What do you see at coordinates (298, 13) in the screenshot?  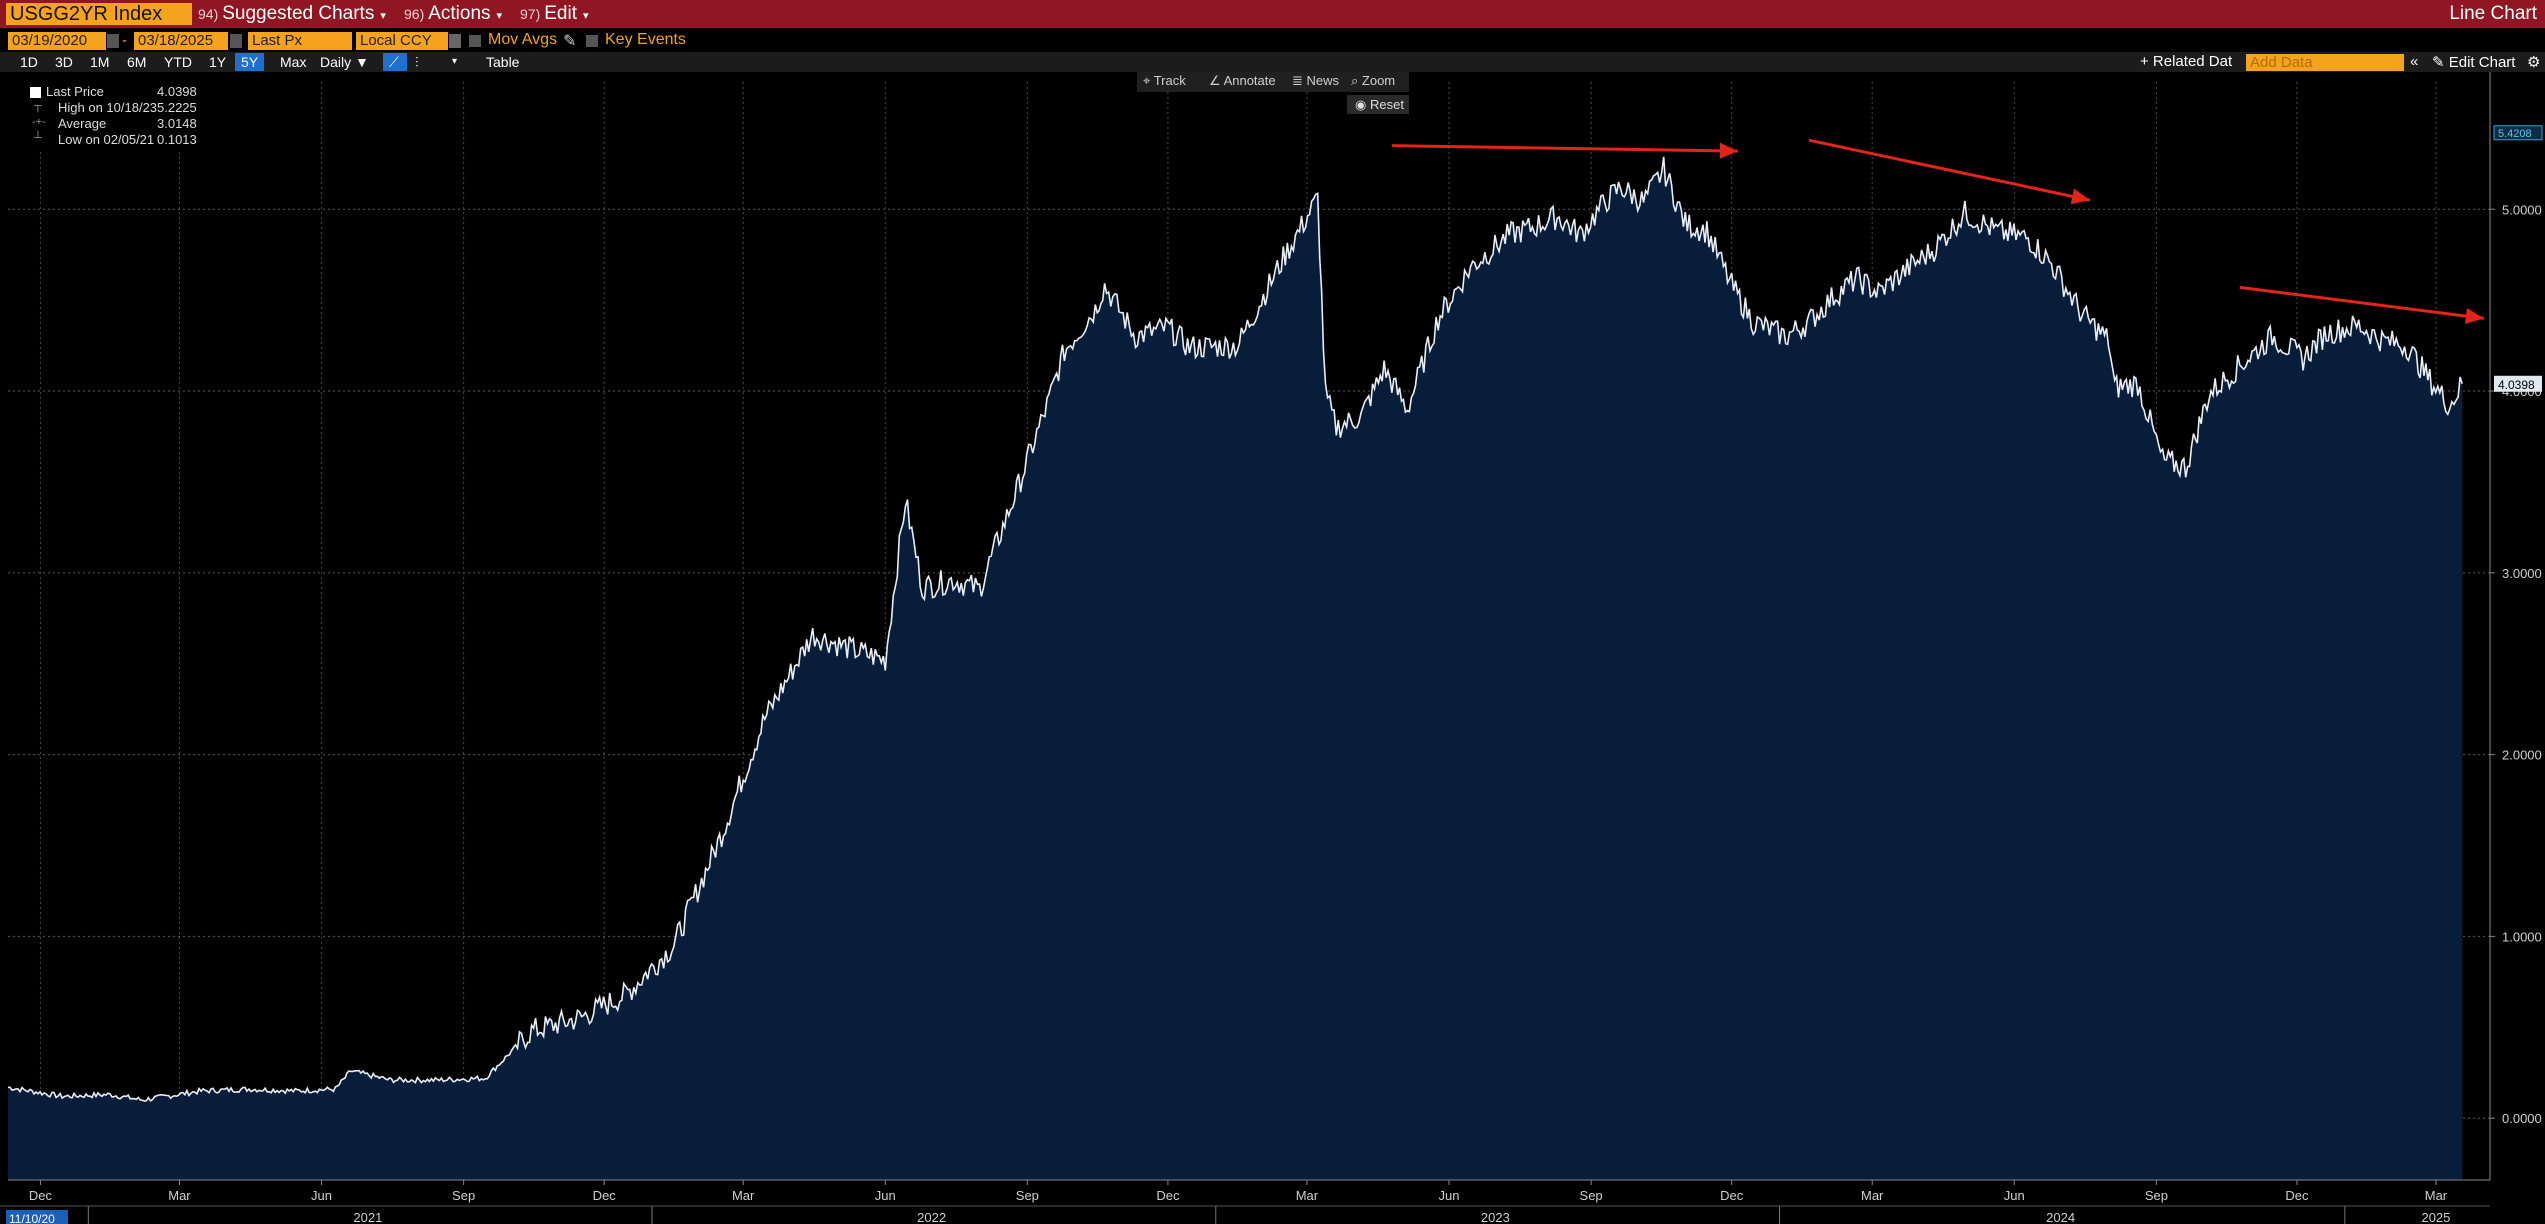 I see `menu-label: Suggested Charts` at bounding box center [298, 13].